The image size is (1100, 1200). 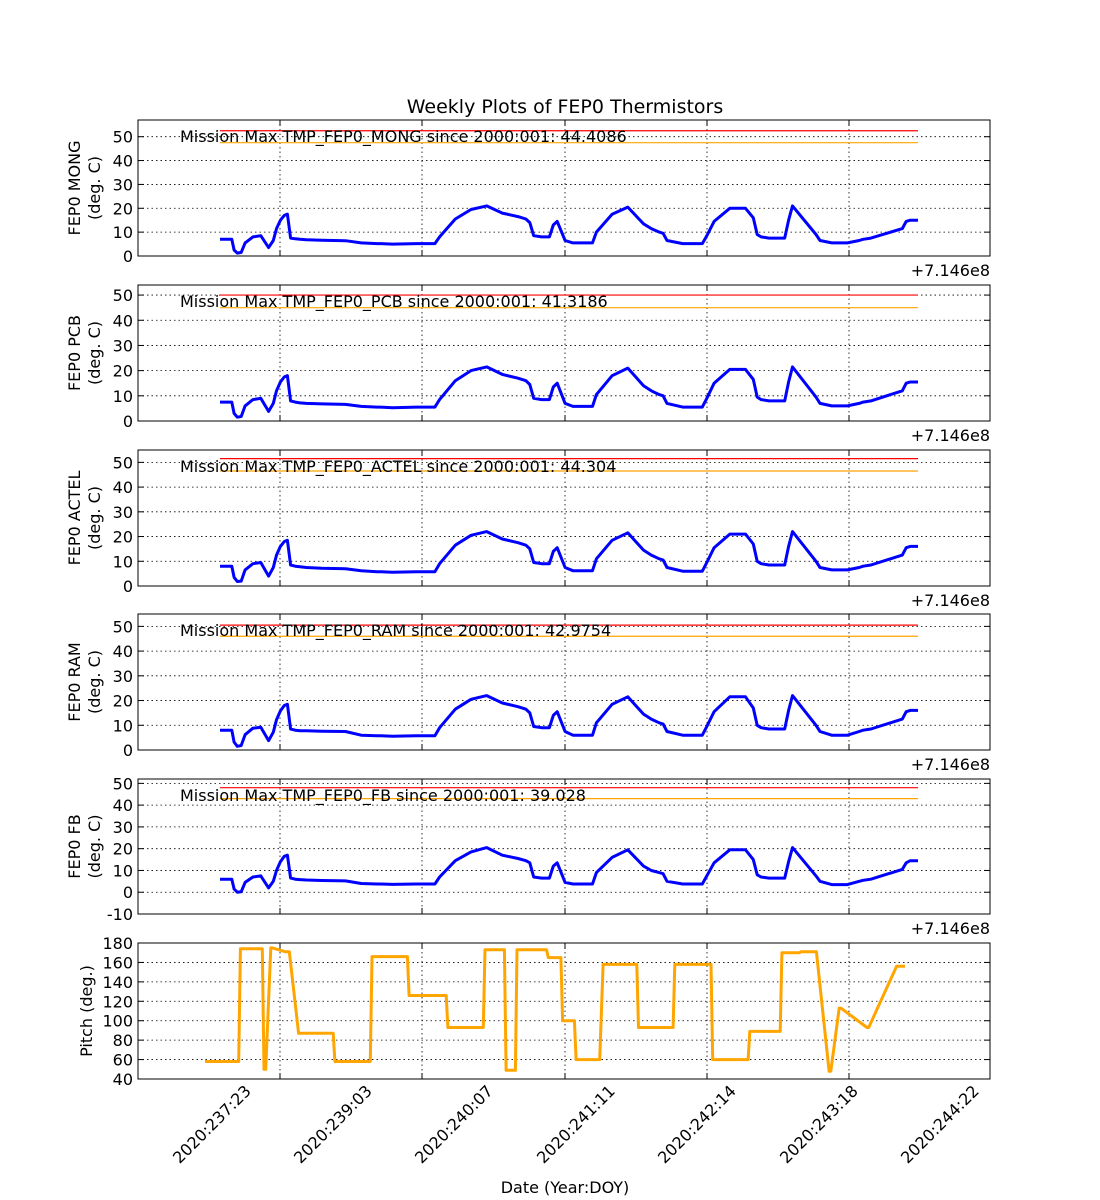 I want to click on y-axis-label: Pitch (deg.), so click(x=86, y=1011).